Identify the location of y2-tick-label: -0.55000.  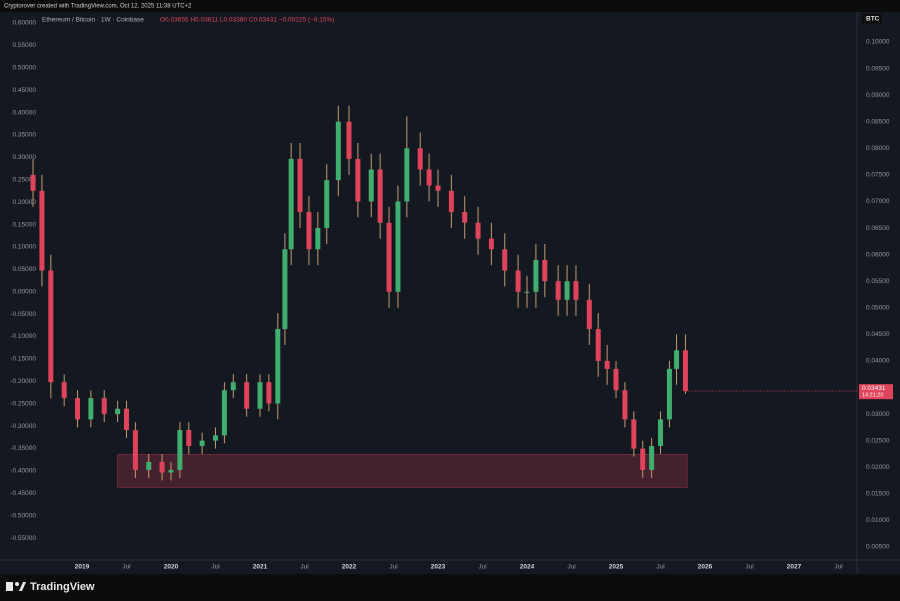
(23, 538).